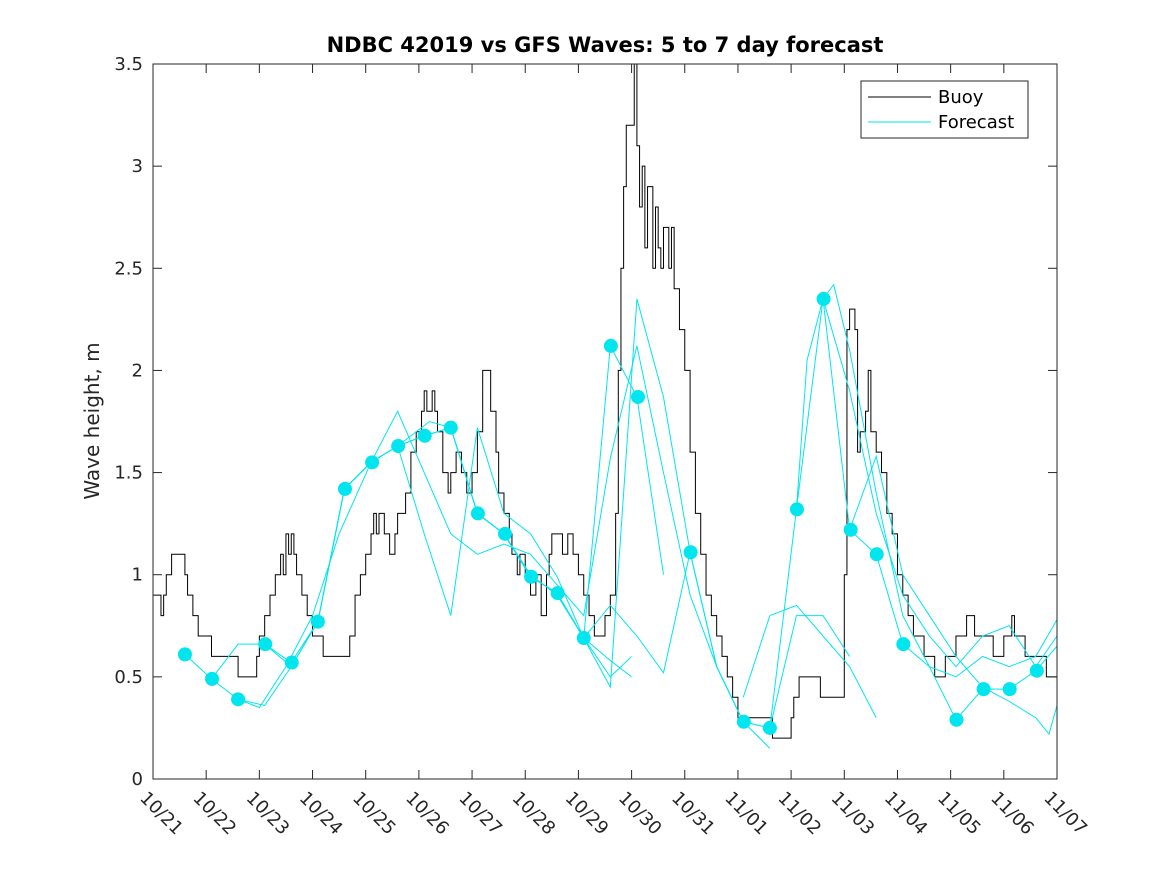  Describe the element at coordinates (961, 97) in the screenshot. I see `legend-buoy-label: Buoy` at that location.